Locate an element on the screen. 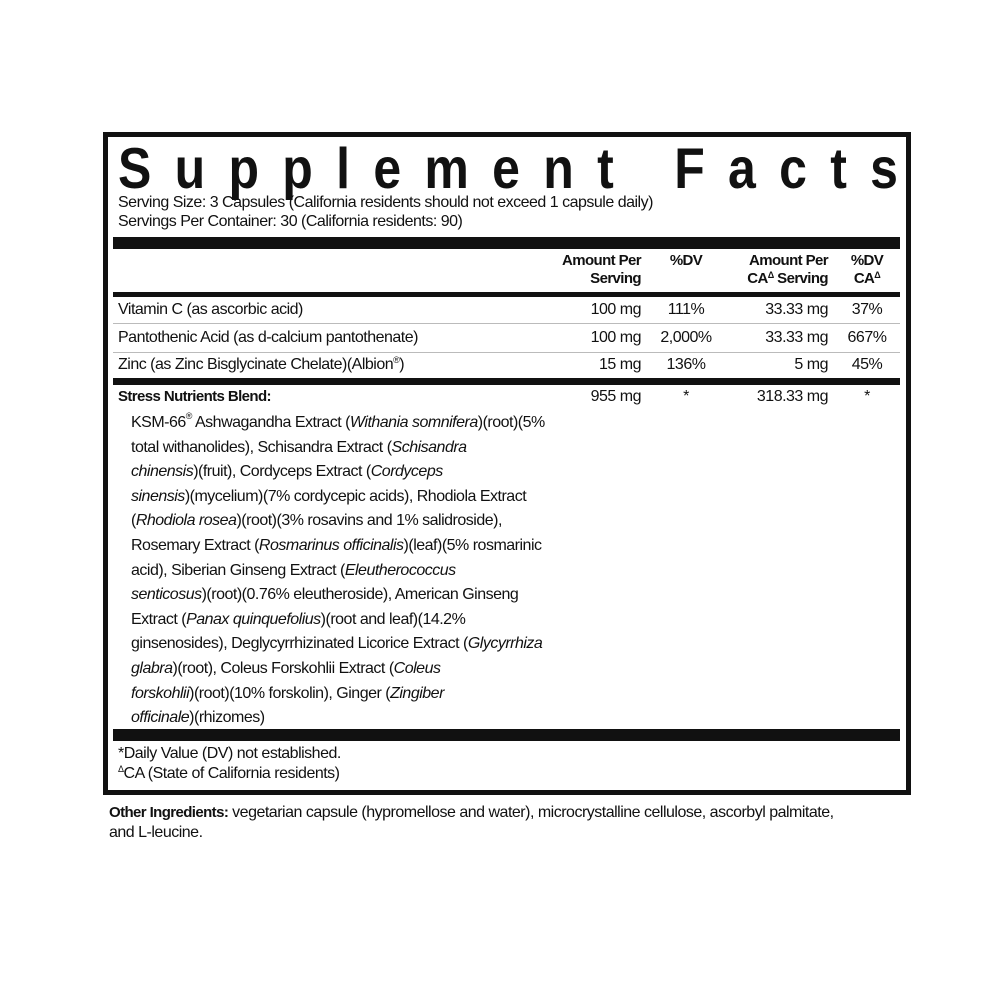  blend-line: officinale)(rhizomes) is located at coordinates (198, 718).